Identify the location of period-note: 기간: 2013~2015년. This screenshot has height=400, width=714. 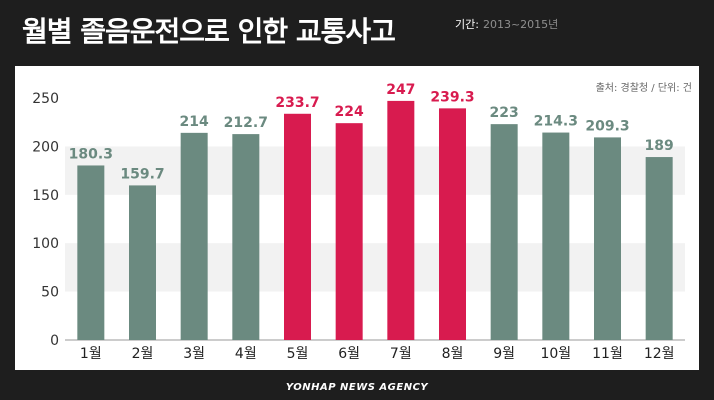
(506, 24).